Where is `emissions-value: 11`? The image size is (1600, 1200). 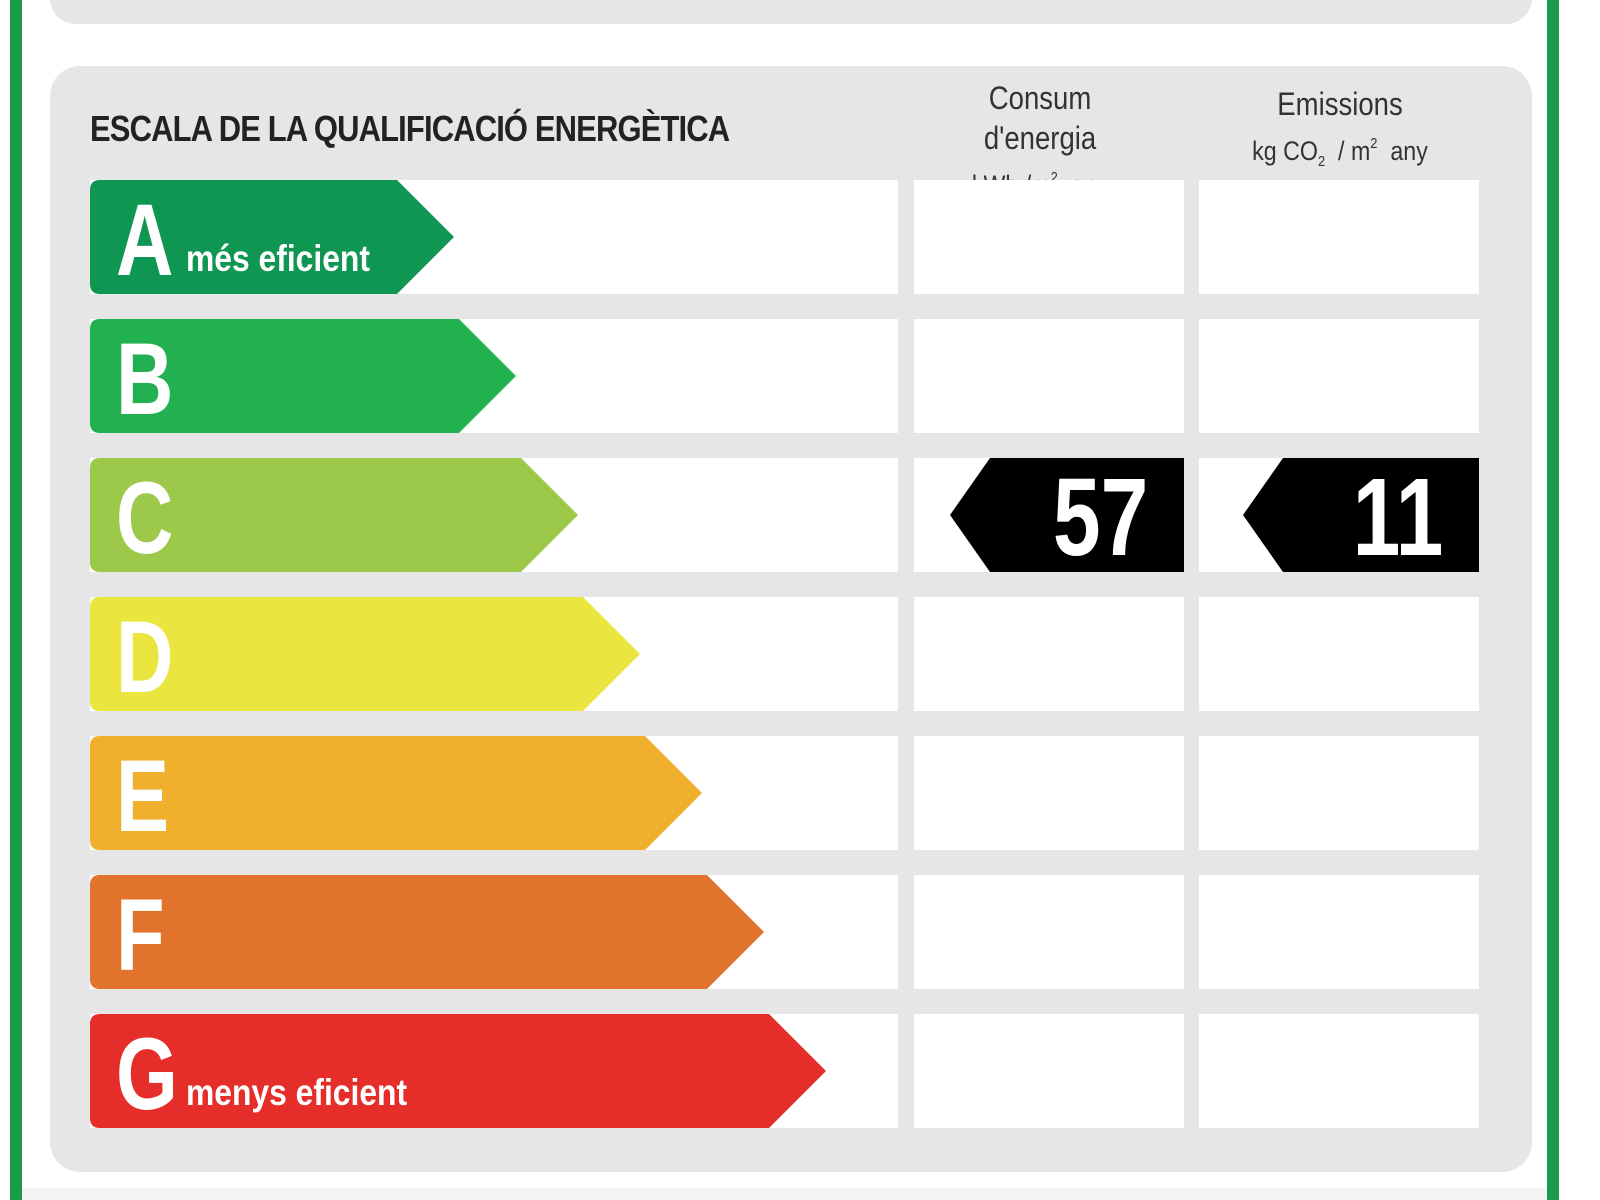 emissions-value: 11 is located at coordinates (1397, 517).